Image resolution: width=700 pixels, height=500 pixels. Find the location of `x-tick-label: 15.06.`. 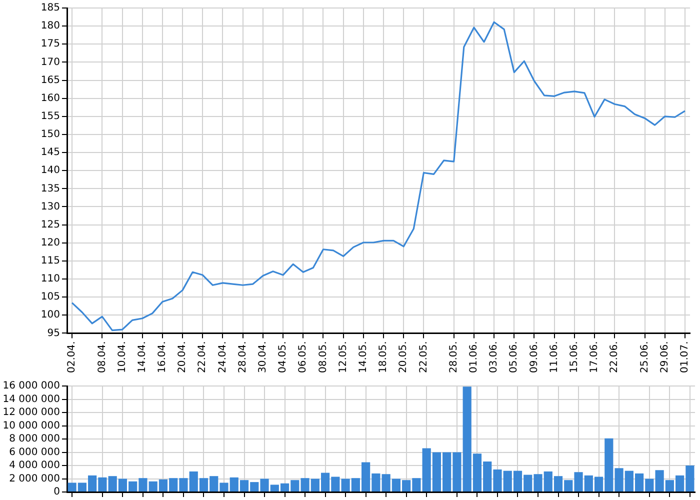

x-tick-label: 15.06. is located at coordinates (574, 357).